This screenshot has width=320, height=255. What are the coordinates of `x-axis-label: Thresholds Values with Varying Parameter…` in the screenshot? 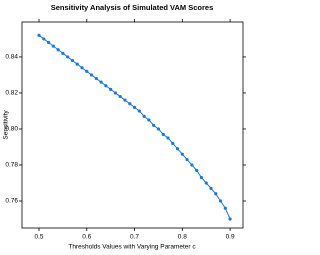 It's located at (132, 247).